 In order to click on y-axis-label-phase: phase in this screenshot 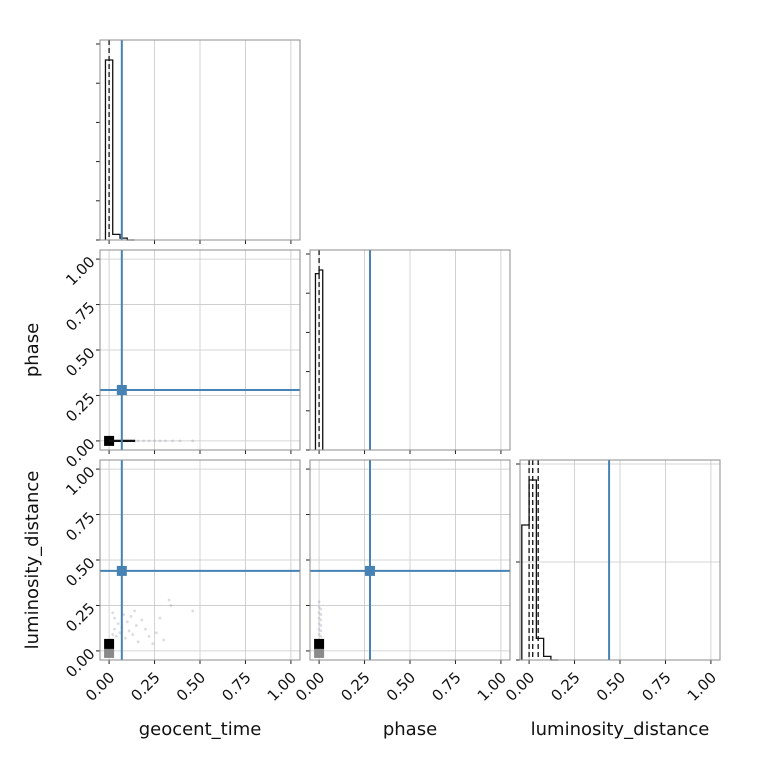, I will do `click(32, 350)`.